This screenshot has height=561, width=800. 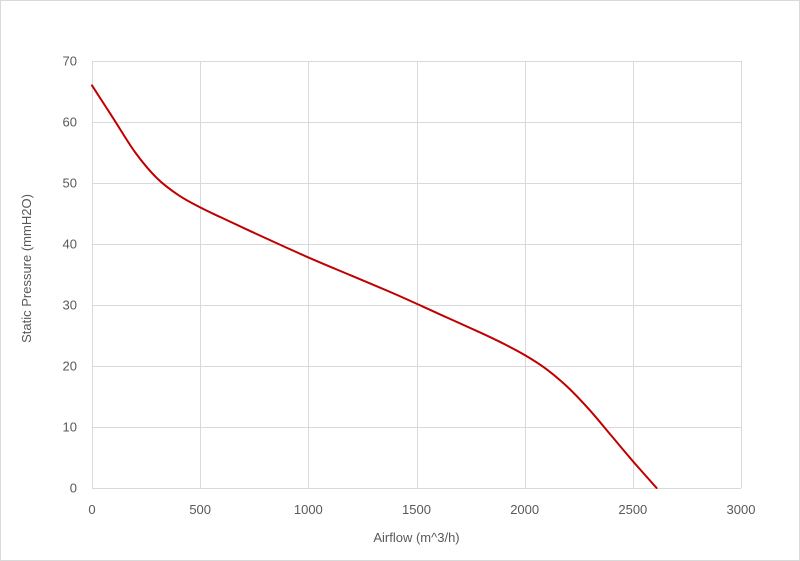 What do you see at coordinates (70, 305) in the screenshot?
I see `y-tick-label: 30` at bounding box center [70, 305].